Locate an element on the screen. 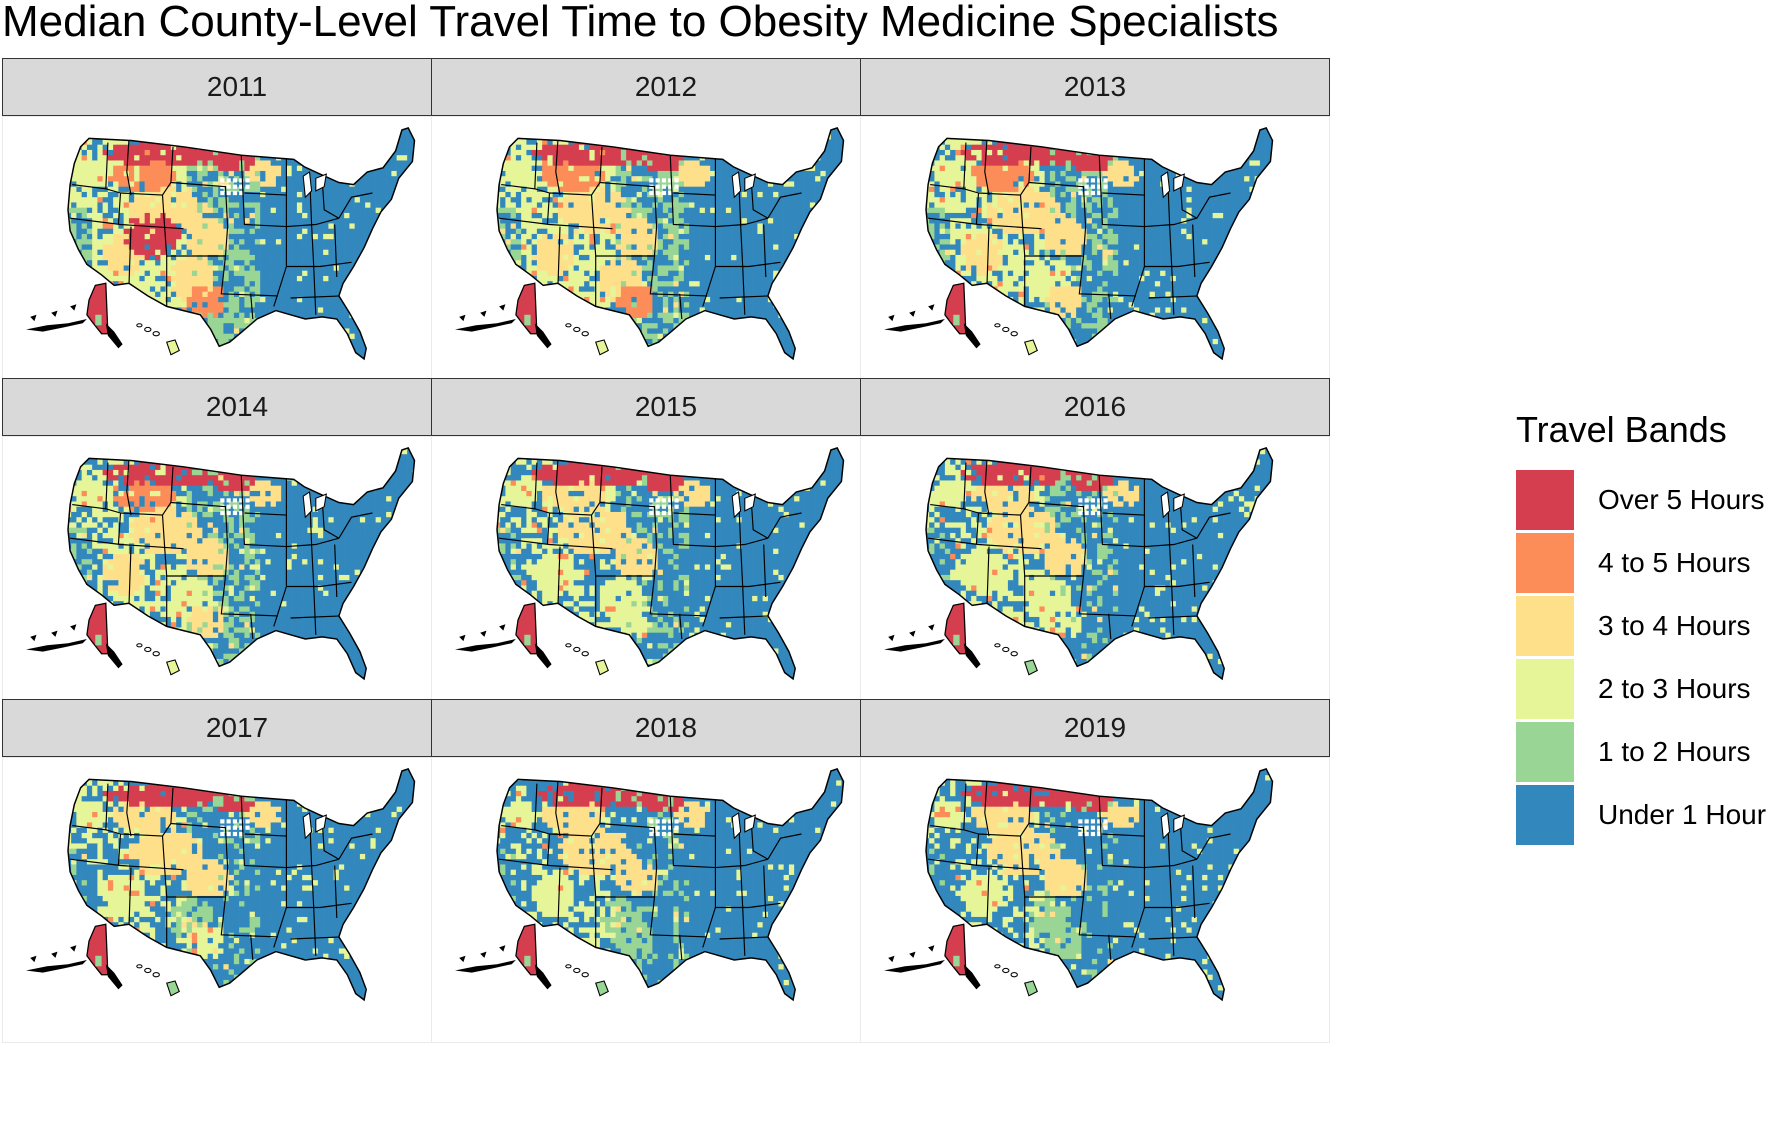 Image resolution: width=1789 pixels, height=1144 pixels. facet-2018: 2018 is located at coordinates (666, 871).